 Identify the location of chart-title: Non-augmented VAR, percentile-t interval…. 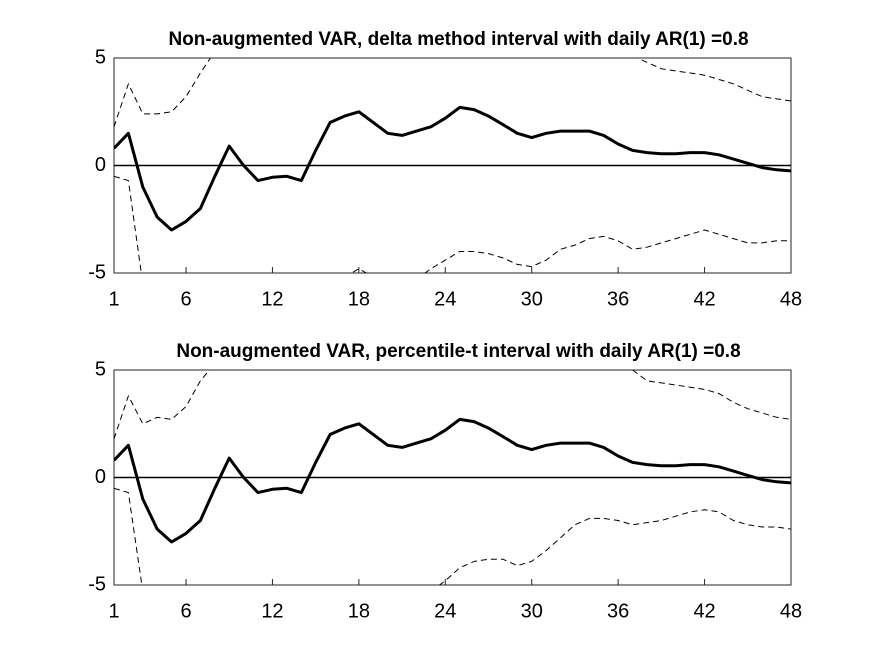
(458, 351).